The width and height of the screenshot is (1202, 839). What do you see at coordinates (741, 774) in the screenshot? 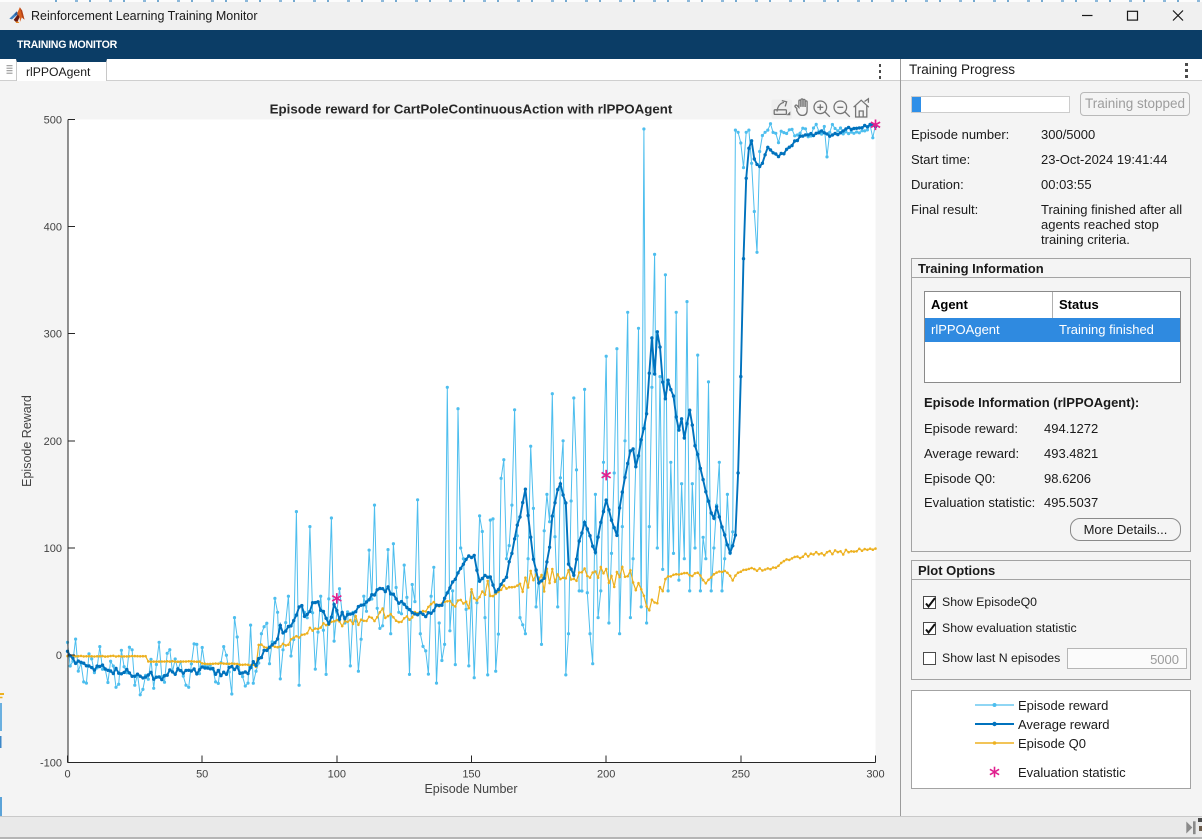
I see `svg-text: 250` at bounding box center [741, 774].